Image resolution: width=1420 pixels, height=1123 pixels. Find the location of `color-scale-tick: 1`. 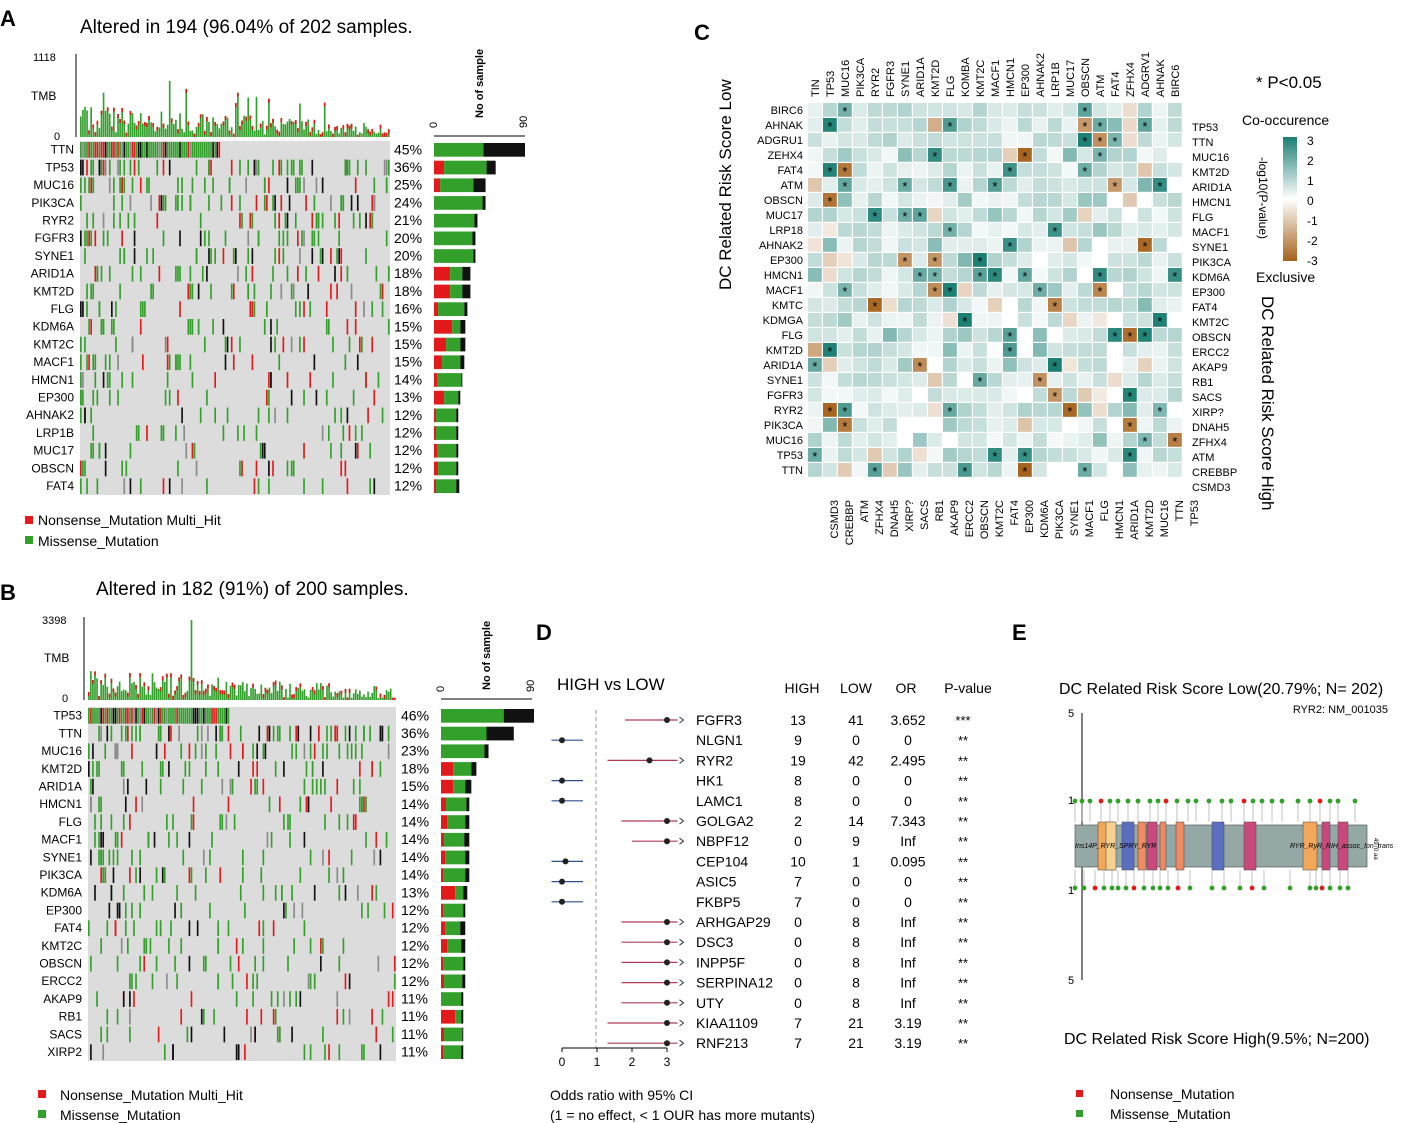

color-scale-tick: 1 is located at coordinates (1310, 181).